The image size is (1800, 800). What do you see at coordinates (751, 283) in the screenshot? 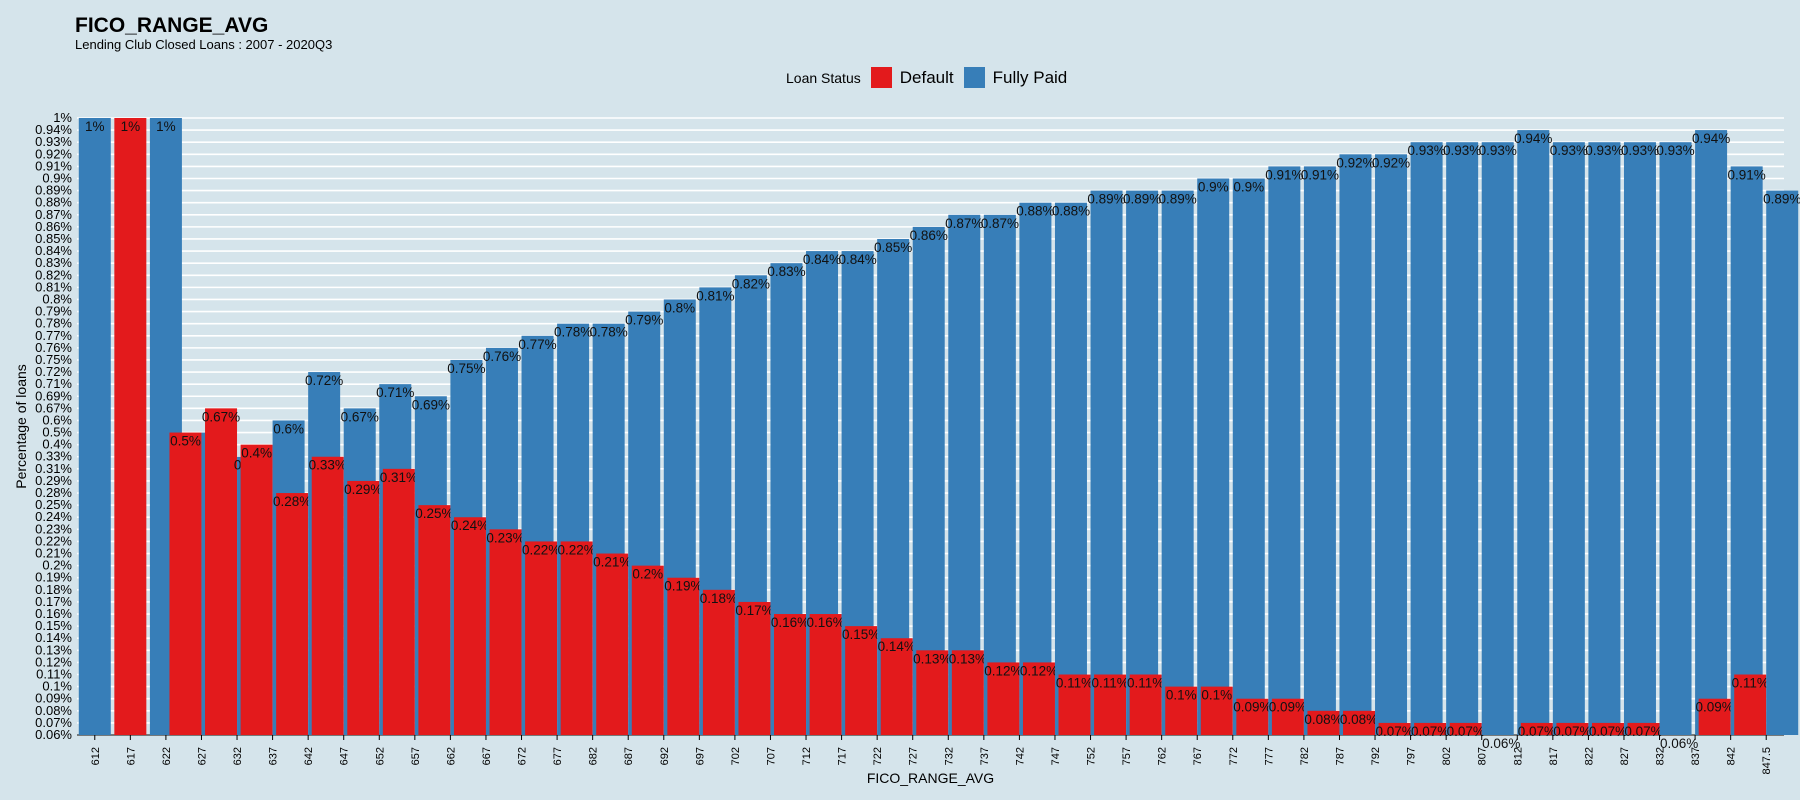
I see `data-label-fully-paid: 0.82%` at bounding box center [751, 283].